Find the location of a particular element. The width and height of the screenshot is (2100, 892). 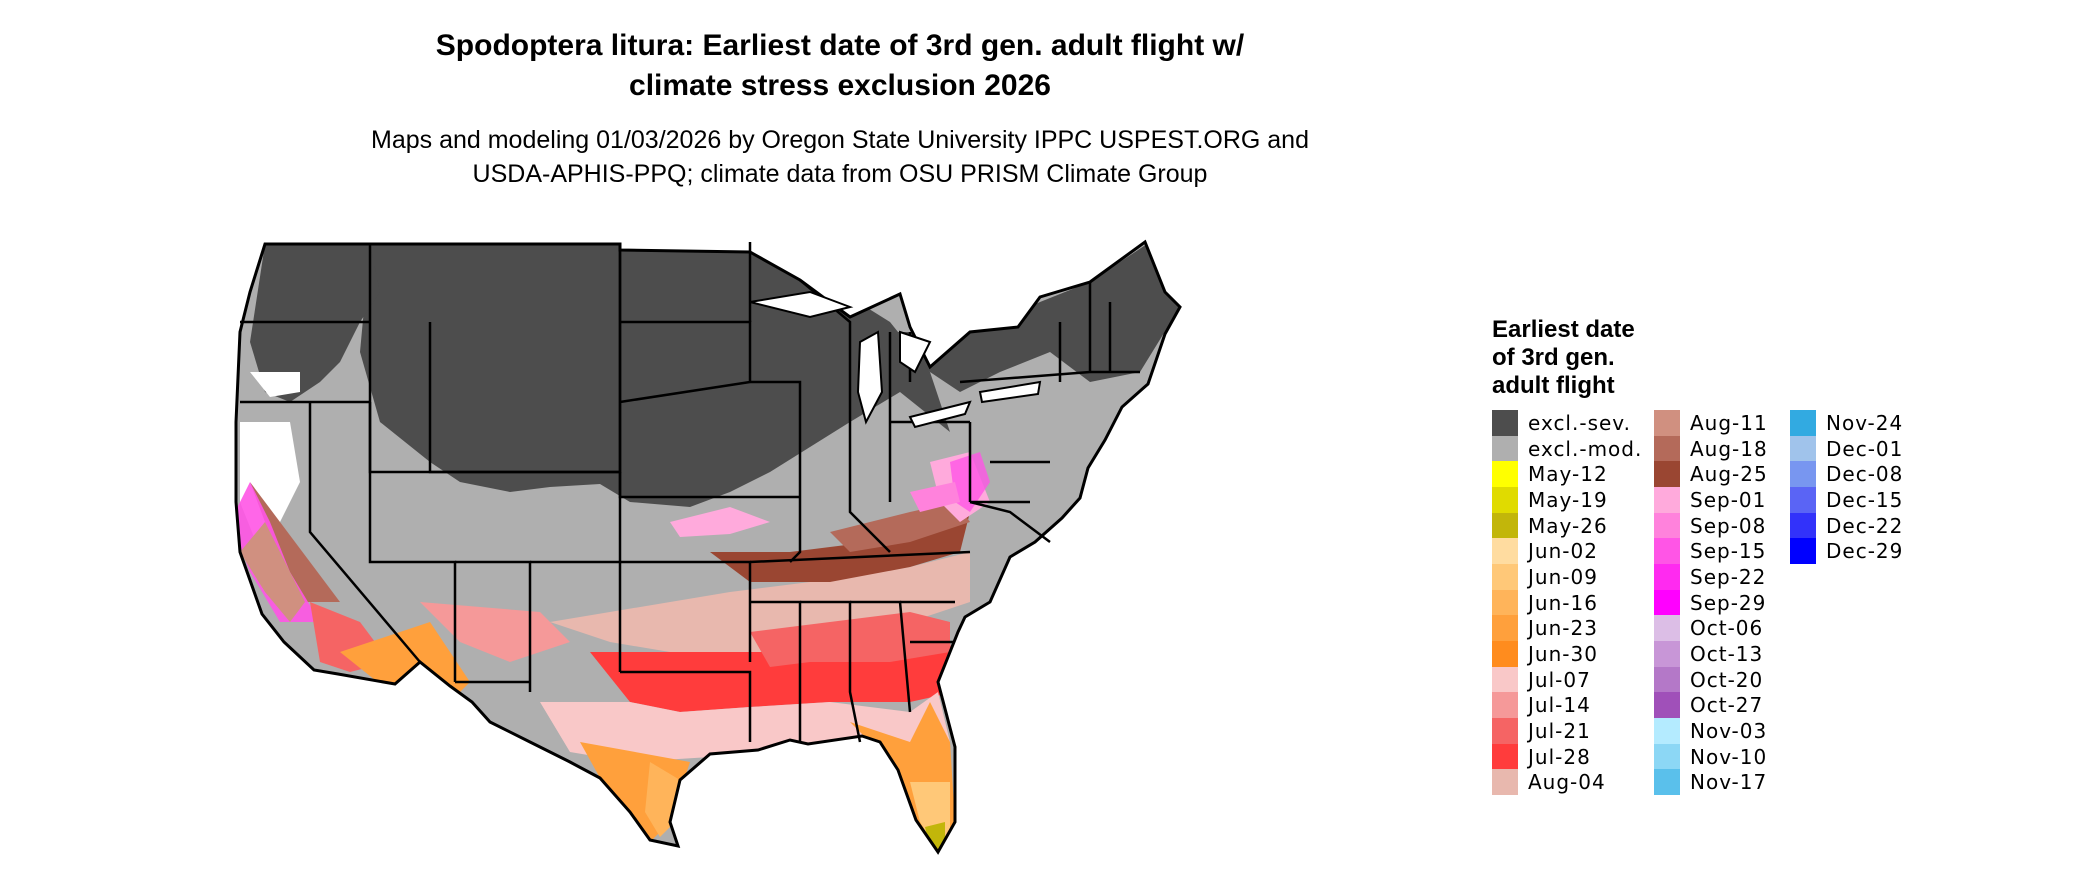

legend-label: Jul-28 is located at coordinates (1559, 756).